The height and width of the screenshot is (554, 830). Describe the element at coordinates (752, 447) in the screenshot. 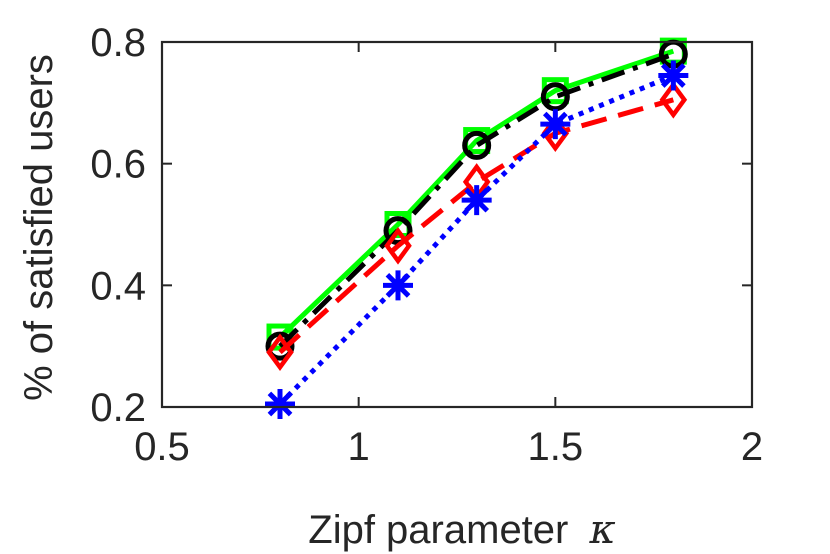

I see `x-tick-label: 2` at that location.